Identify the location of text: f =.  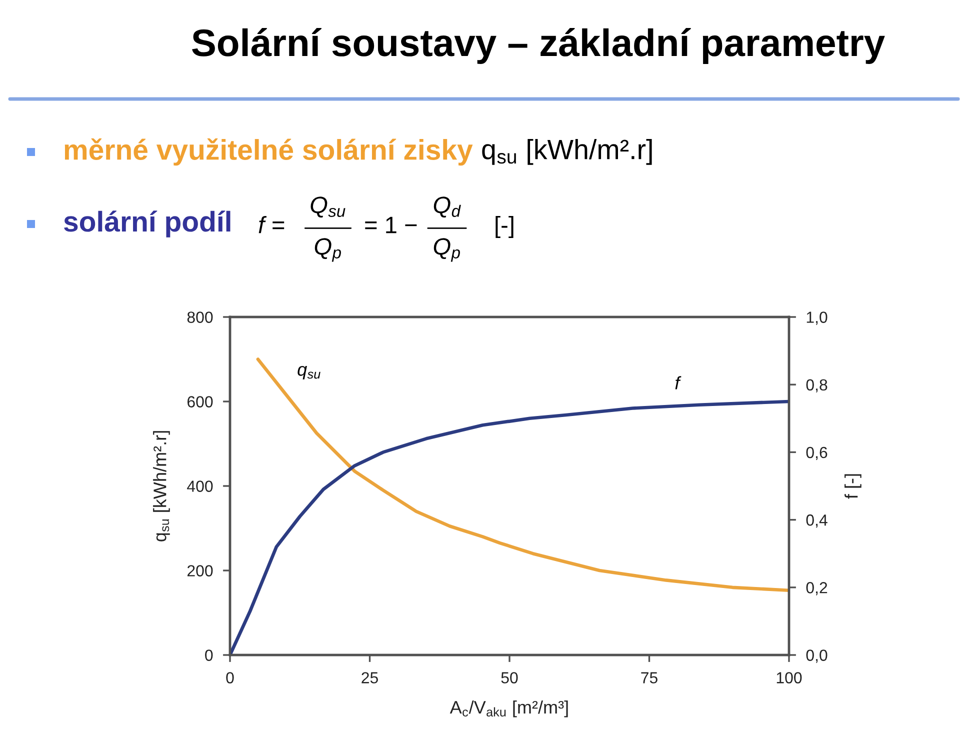
(271, 225).